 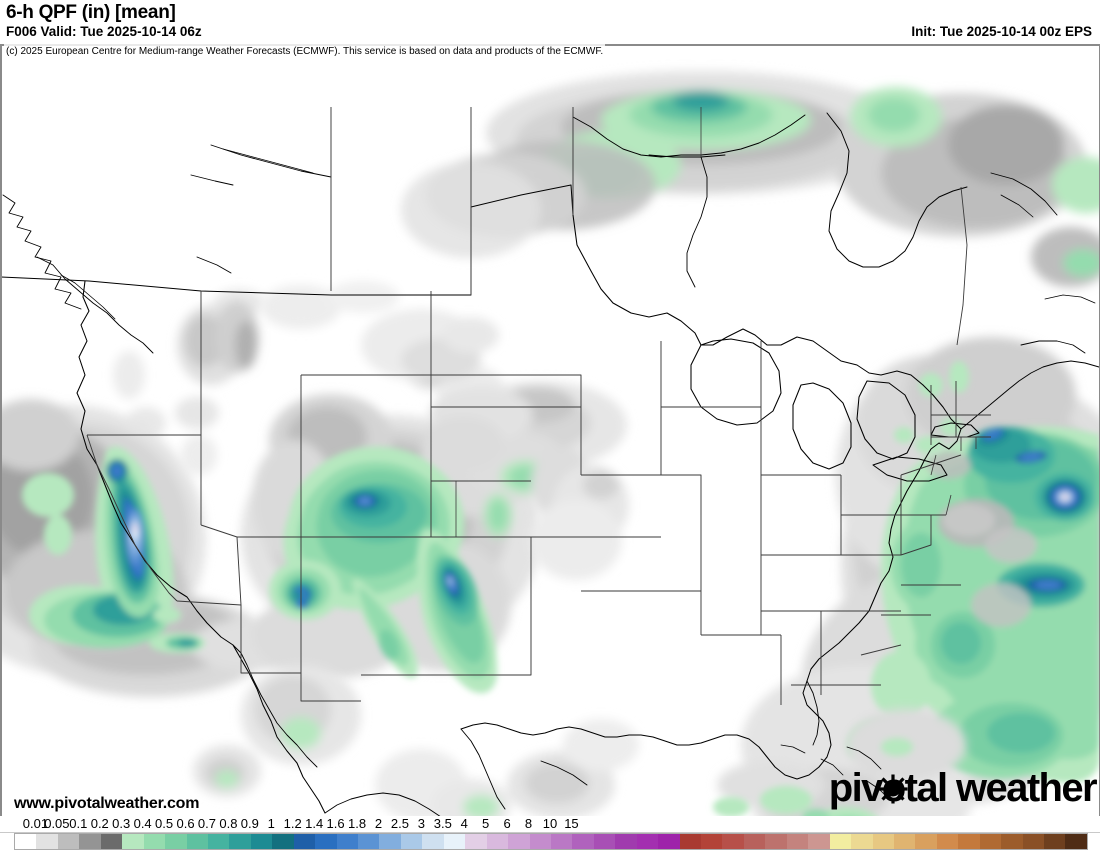 I want to click on colorbar-tick: 0.05, so click(x=57, y=823).